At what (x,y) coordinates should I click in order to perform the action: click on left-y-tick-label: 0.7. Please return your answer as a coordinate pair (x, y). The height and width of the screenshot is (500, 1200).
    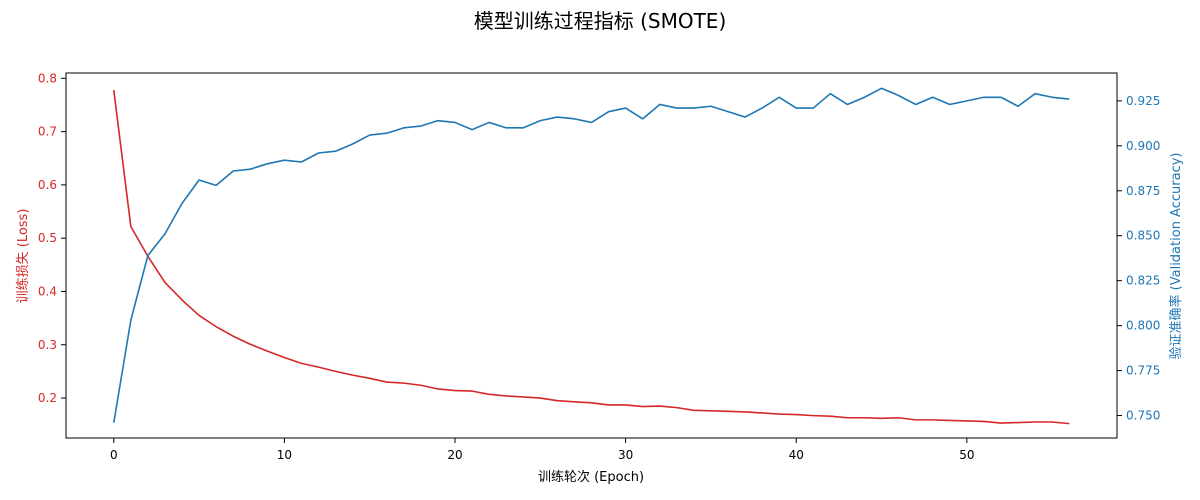
    Looking at the image, I should click on (47, 132).